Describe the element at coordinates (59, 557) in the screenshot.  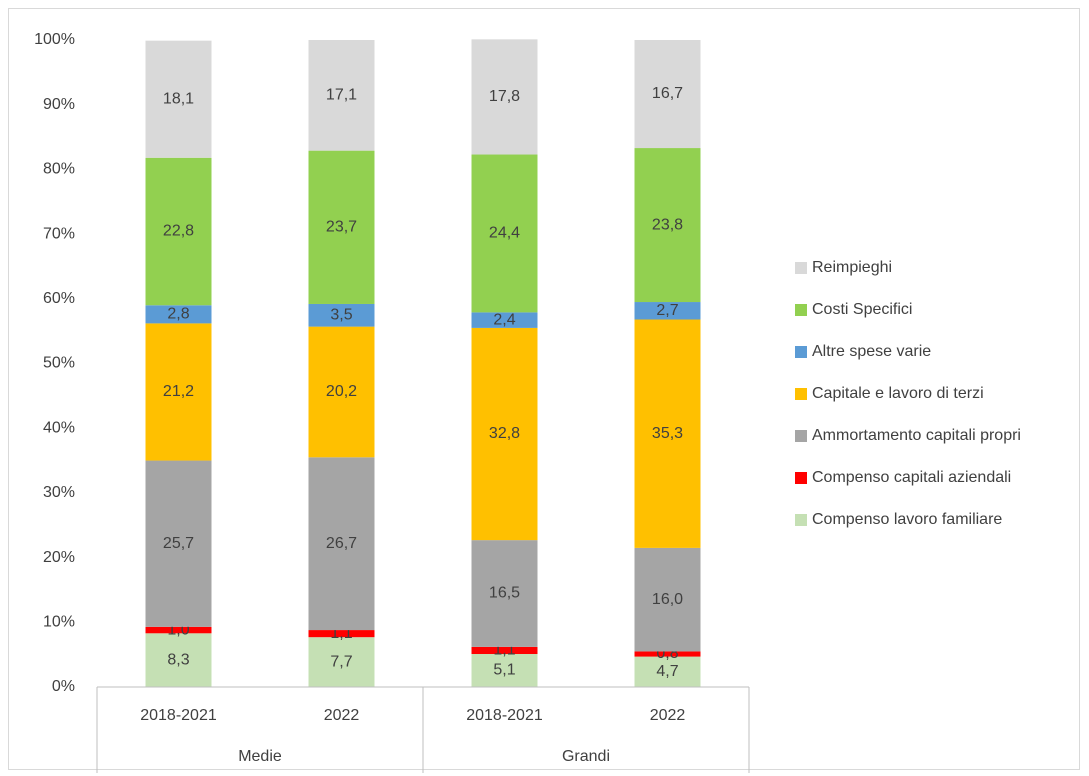
I see `y-tick-label: 20%` at that location.